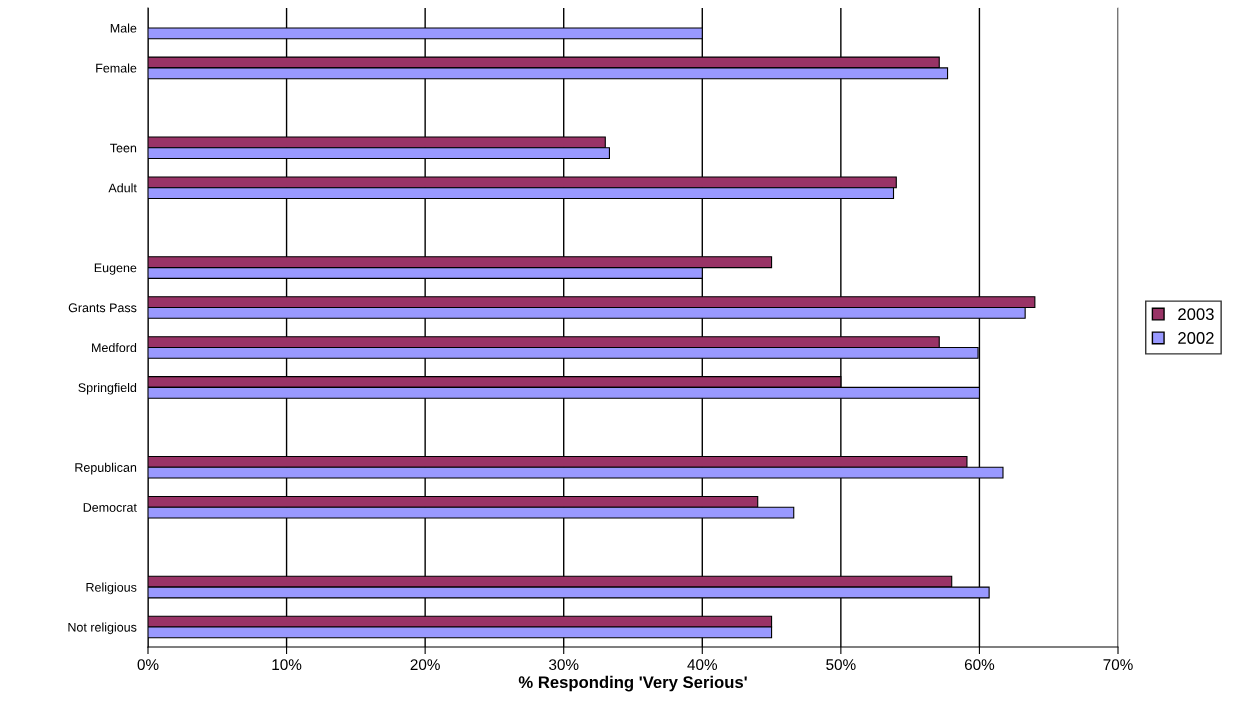 The image size is (1255, 727). What do you see at coordinates (632, 683) in the screenshot?
I see `x-axis-title: % Responding 'Very Serious'` at bounding box center [632, 683].